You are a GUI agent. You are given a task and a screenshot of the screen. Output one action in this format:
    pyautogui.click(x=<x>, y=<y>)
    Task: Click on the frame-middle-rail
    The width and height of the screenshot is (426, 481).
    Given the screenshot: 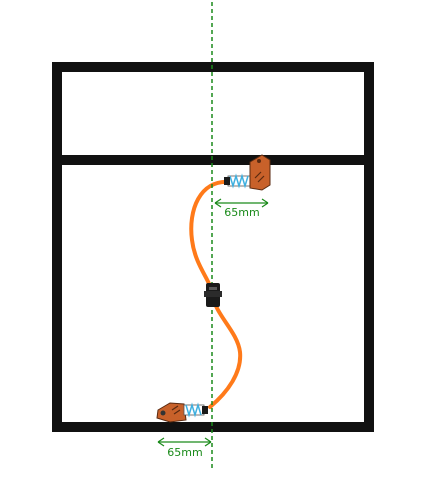 What is the action you would take?
    pyautogui.click(x=213, y=160)
    